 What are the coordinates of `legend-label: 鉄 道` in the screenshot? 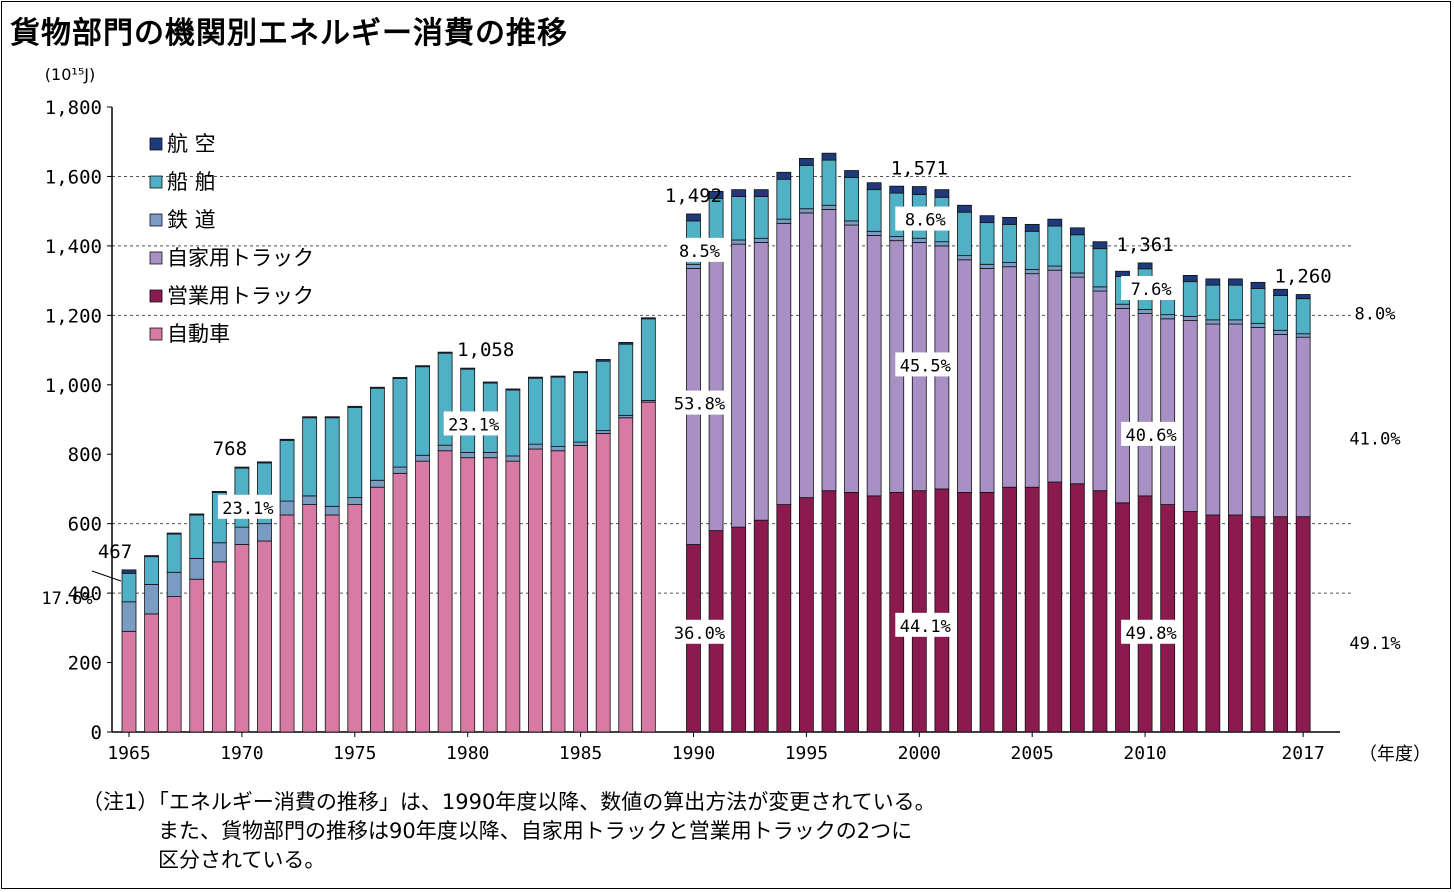 It's located at (191, 220).